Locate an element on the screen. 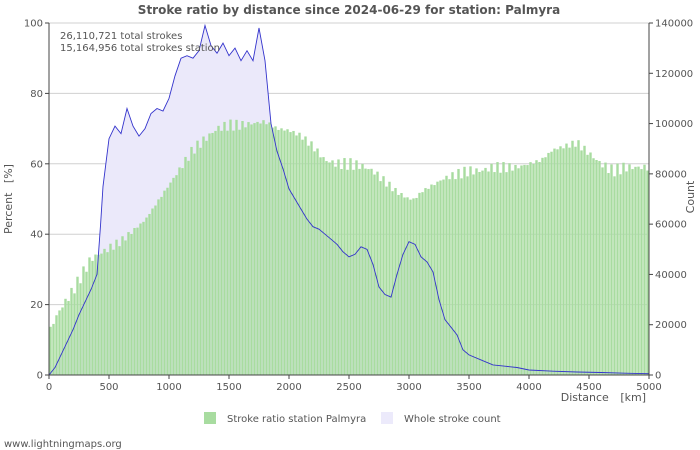  x-axis-label-name: Distance is located at coordinates (585, 397).